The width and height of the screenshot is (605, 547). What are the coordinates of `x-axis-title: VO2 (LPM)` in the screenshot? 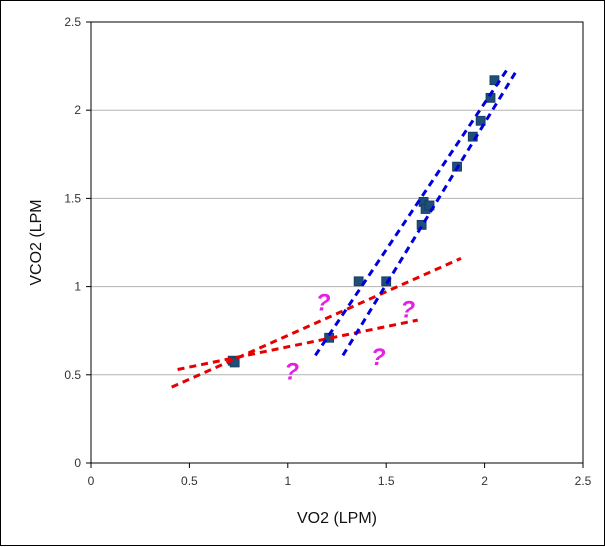 It's located at (337, 518).